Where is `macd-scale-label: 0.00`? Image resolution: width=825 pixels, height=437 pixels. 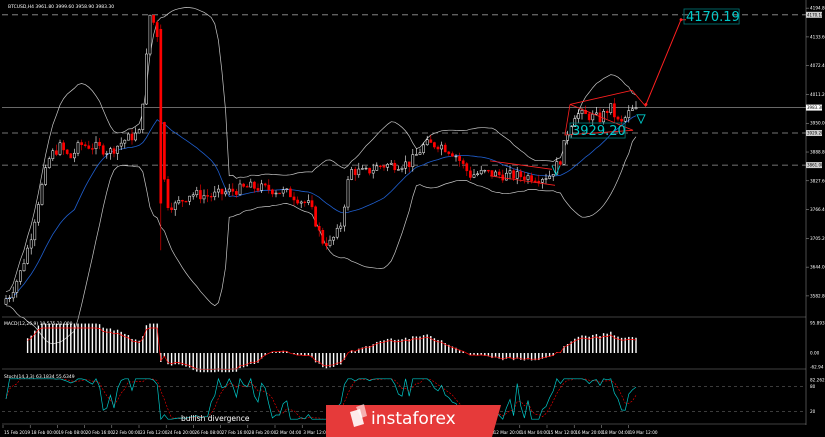 macd-scale-label: 0.00 is located at coordinates (815, 353).